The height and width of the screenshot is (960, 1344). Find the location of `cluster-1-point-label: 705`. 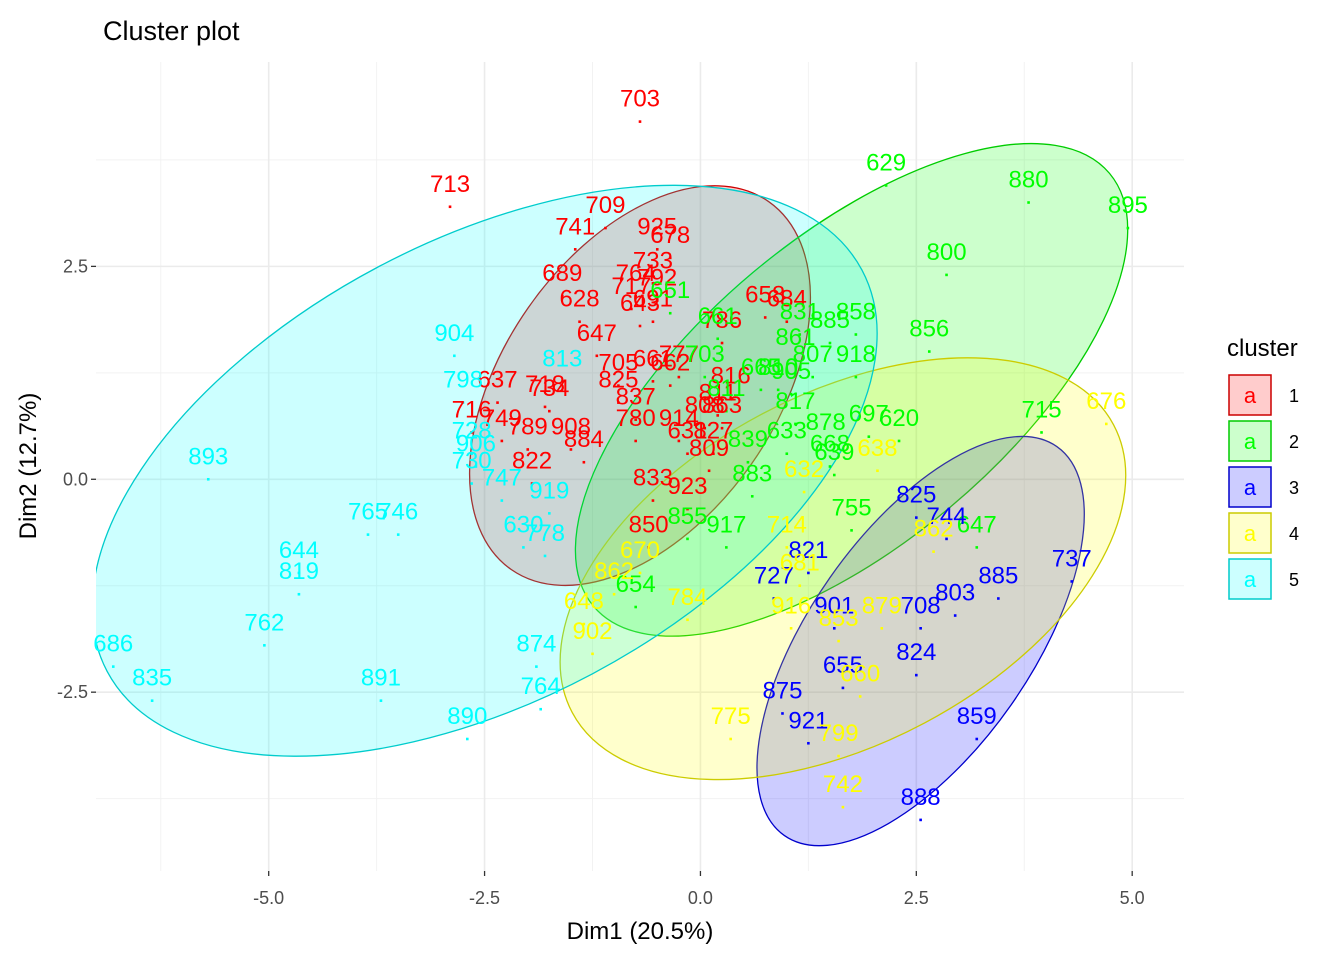

cluster-1-point-label: 705 is located at coordinates (618, 363).